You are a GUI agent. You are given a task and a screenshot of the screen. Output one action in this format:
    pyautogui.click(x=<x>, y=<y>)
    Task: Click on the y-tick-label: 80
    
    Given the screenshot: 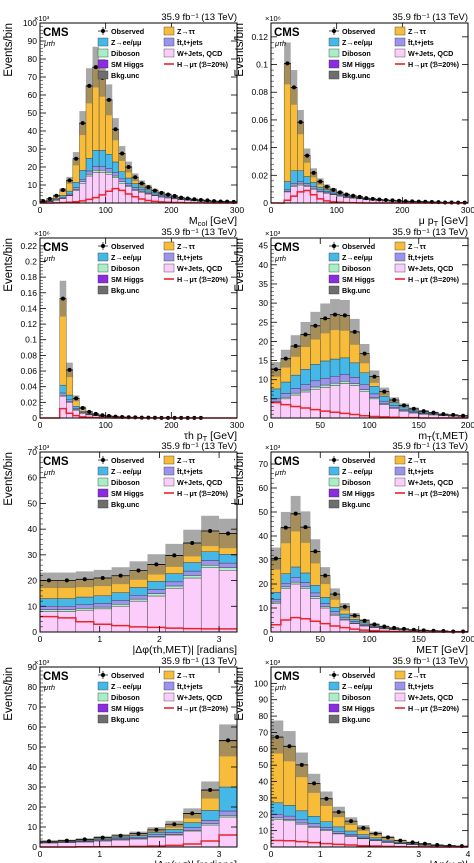 What is the action you would take?
    pyautogui.click(x=33, y=59)
    